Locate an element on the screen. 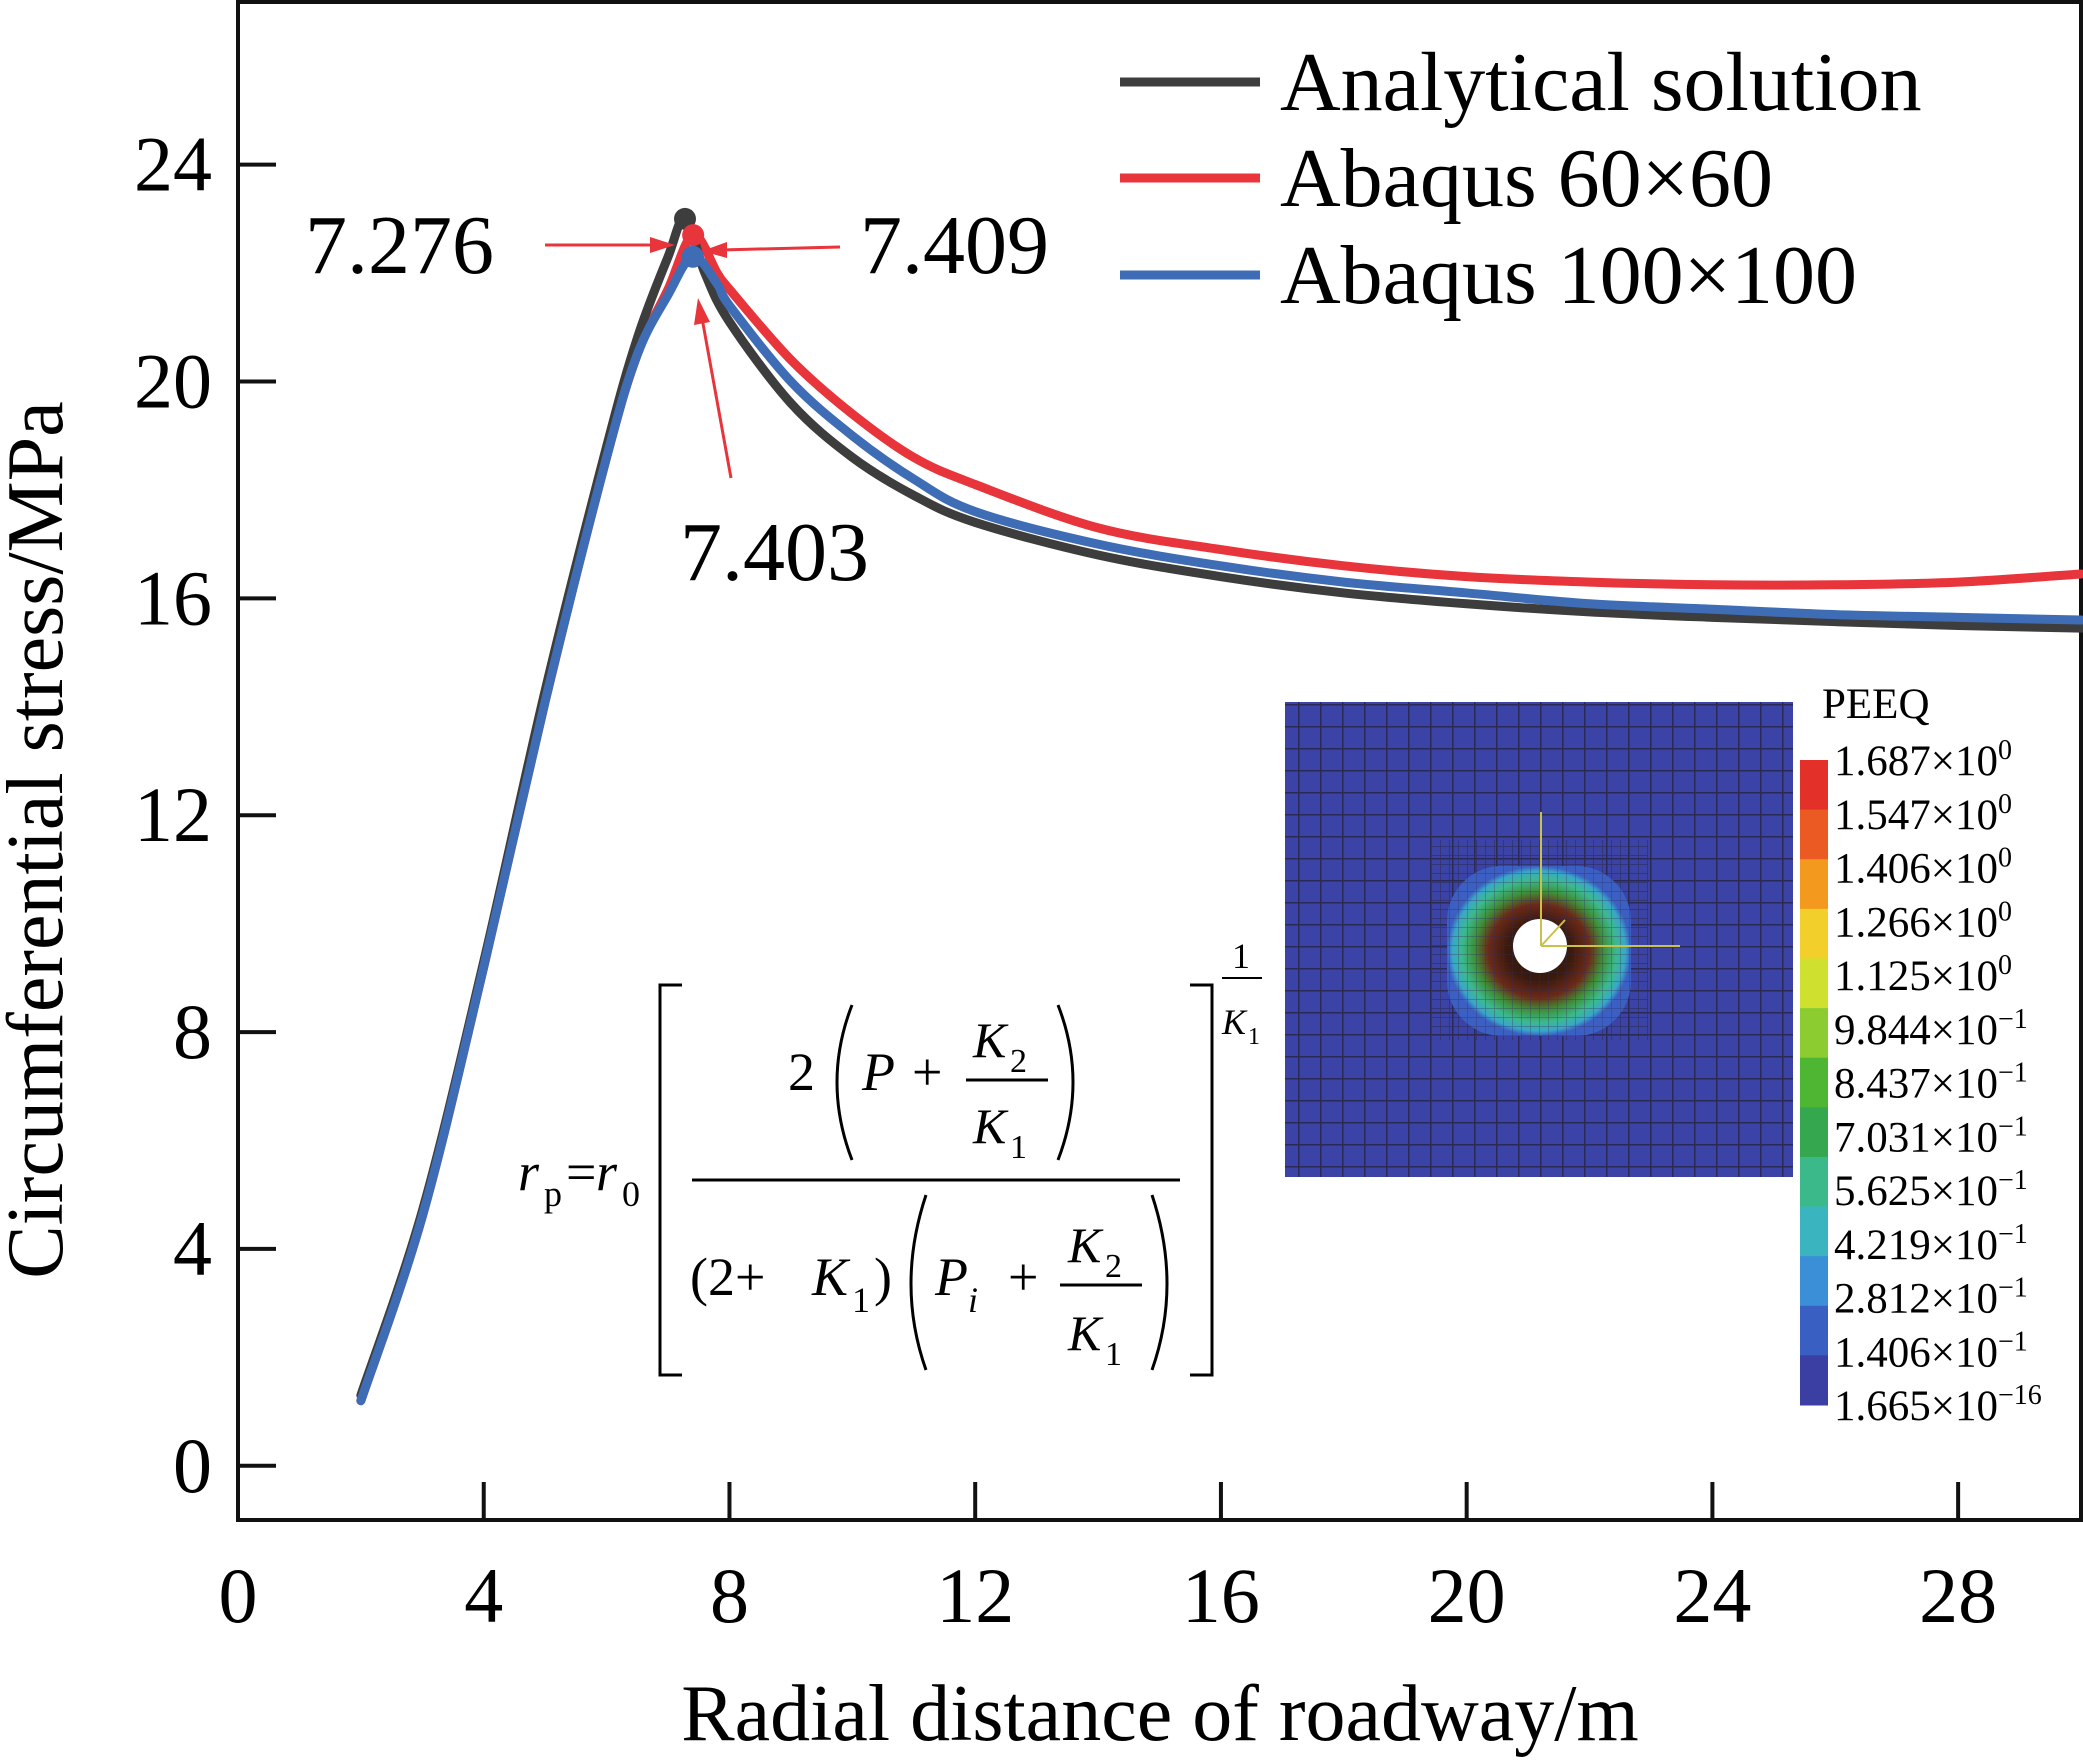  x-tick-label: 16 is located at coordinates (1221, 1595).